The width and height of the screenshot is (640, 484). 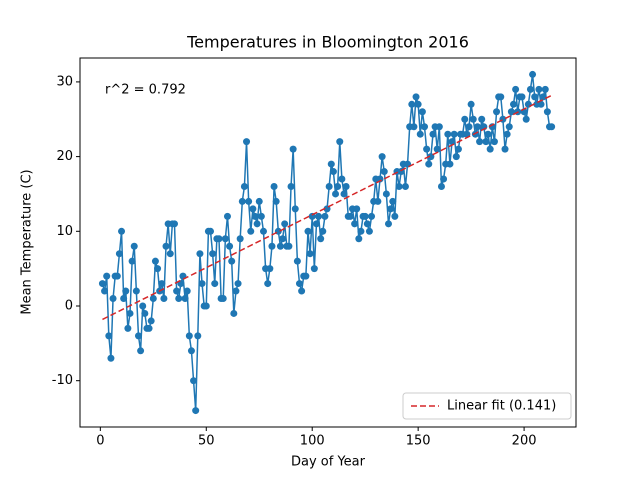 What do you see at coordinates (100, 441) in the screenshot?
I see `x-tick-label: 0` at bounding box center [100, 441].